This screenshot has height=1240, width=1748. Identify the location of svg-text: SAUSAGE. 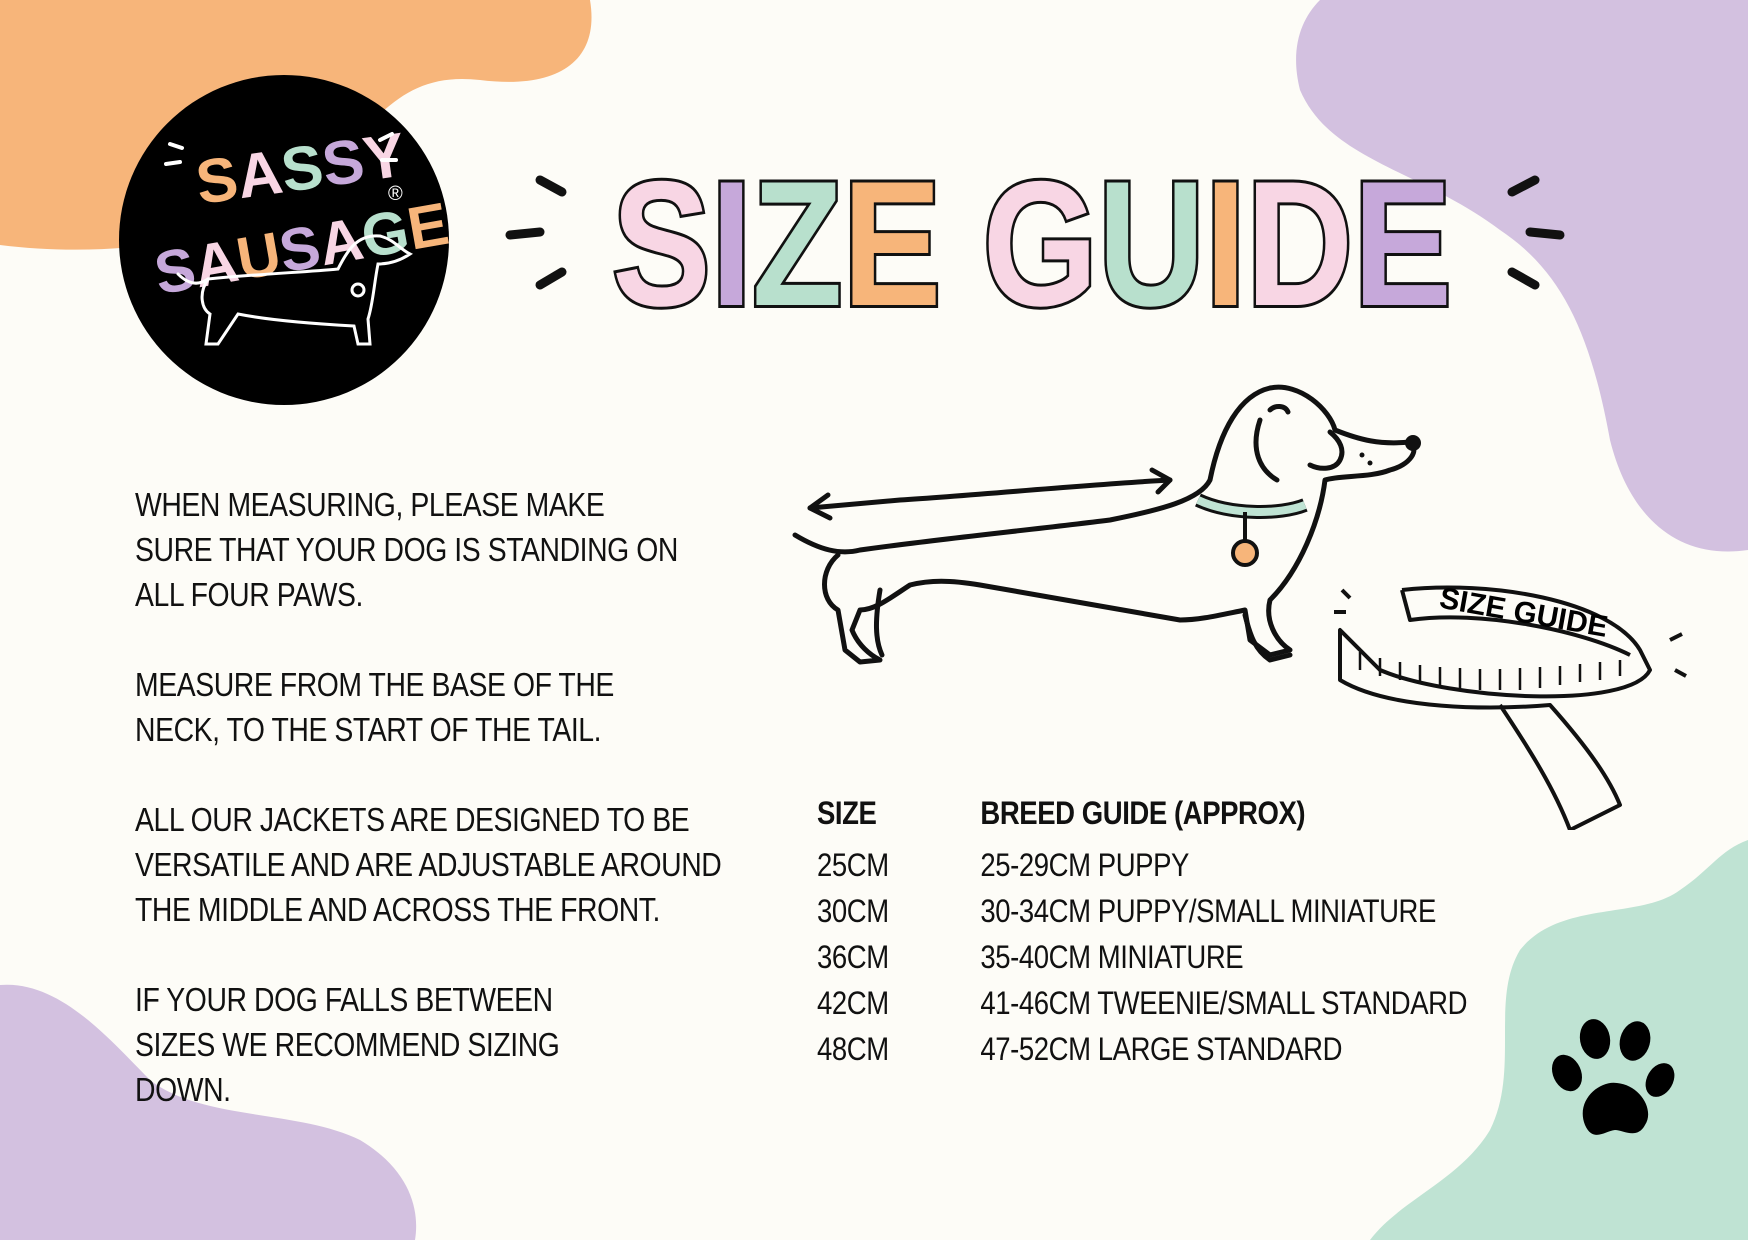
(299, 249).